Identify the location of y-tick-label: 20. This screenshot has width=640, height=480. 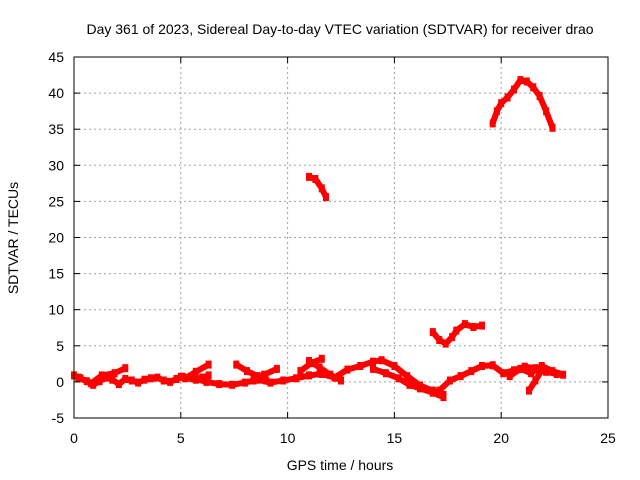
(56, 238).